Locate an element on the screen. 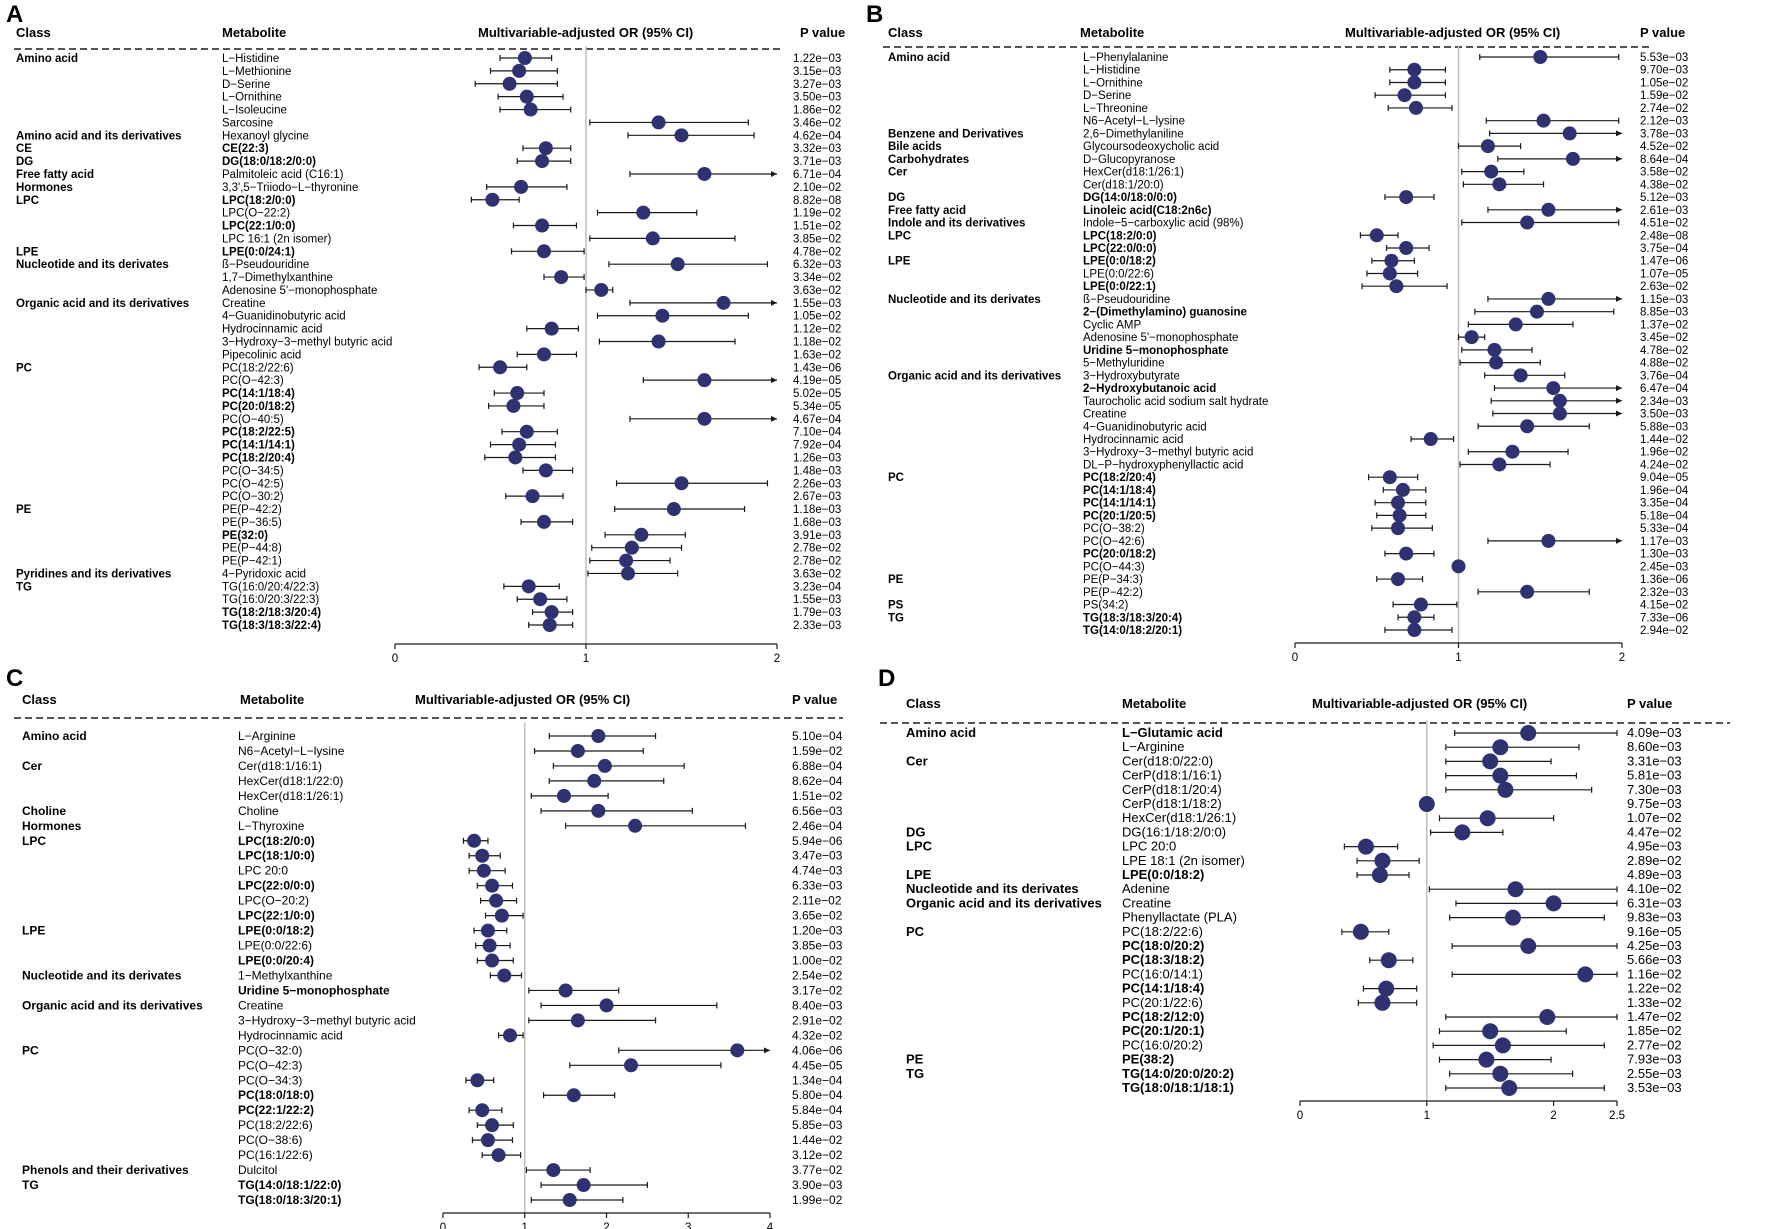  row-class: Nucleotide and its derivates is located at coordinates (964, 300).